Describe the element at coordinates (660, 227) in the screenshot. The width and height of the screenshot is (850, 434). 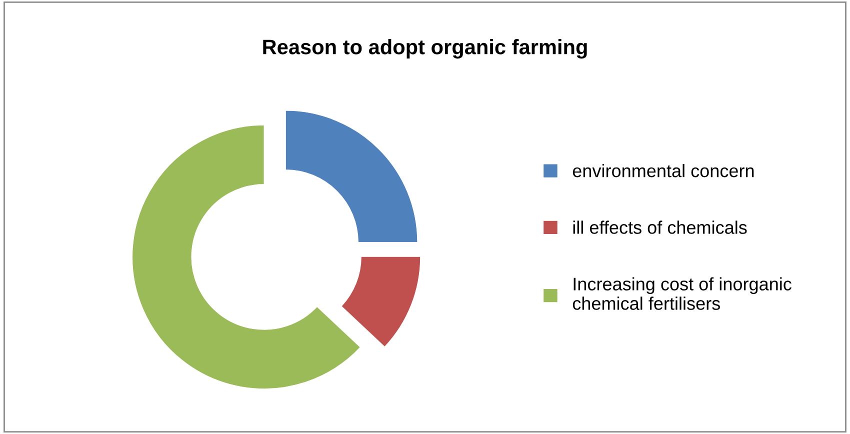
I see `legend-label: ill effects of chemicals` at that location.